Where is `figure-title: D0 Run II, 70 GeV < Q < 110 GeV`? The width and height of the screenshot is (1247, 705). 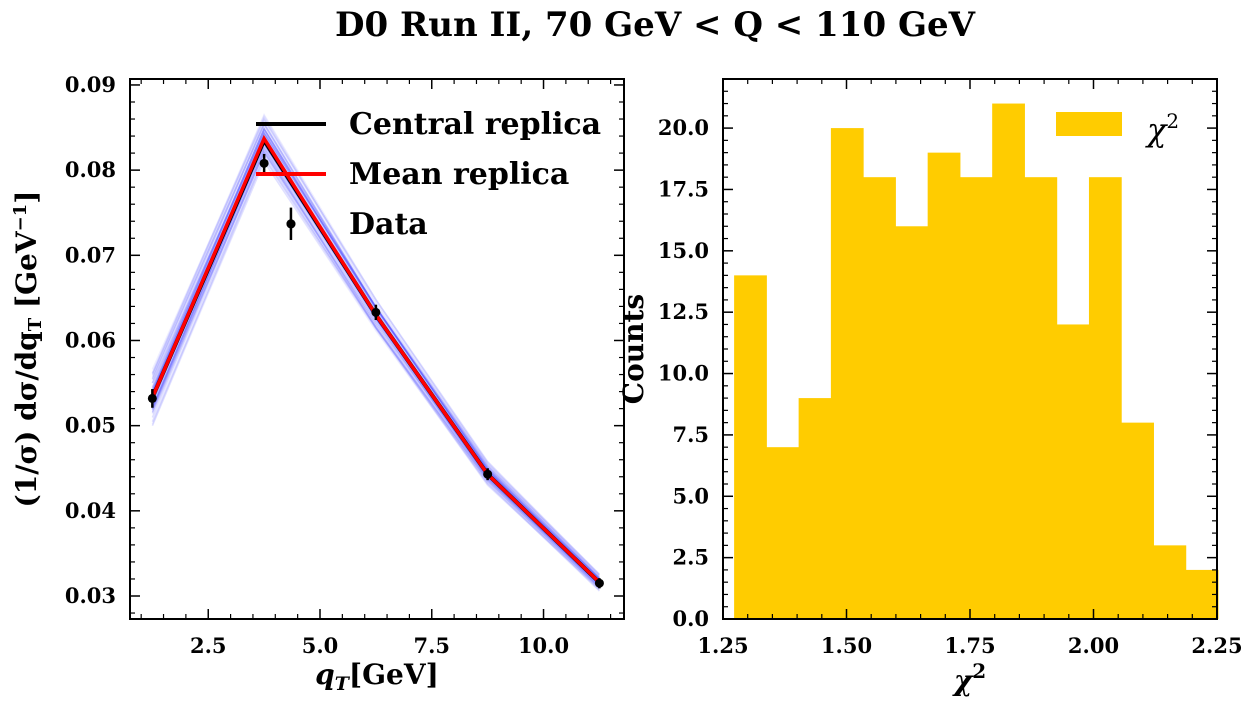
figure-title: D0 Run II, 70 GeV < Q < 110 GeV is located at coordinates (655, 25).